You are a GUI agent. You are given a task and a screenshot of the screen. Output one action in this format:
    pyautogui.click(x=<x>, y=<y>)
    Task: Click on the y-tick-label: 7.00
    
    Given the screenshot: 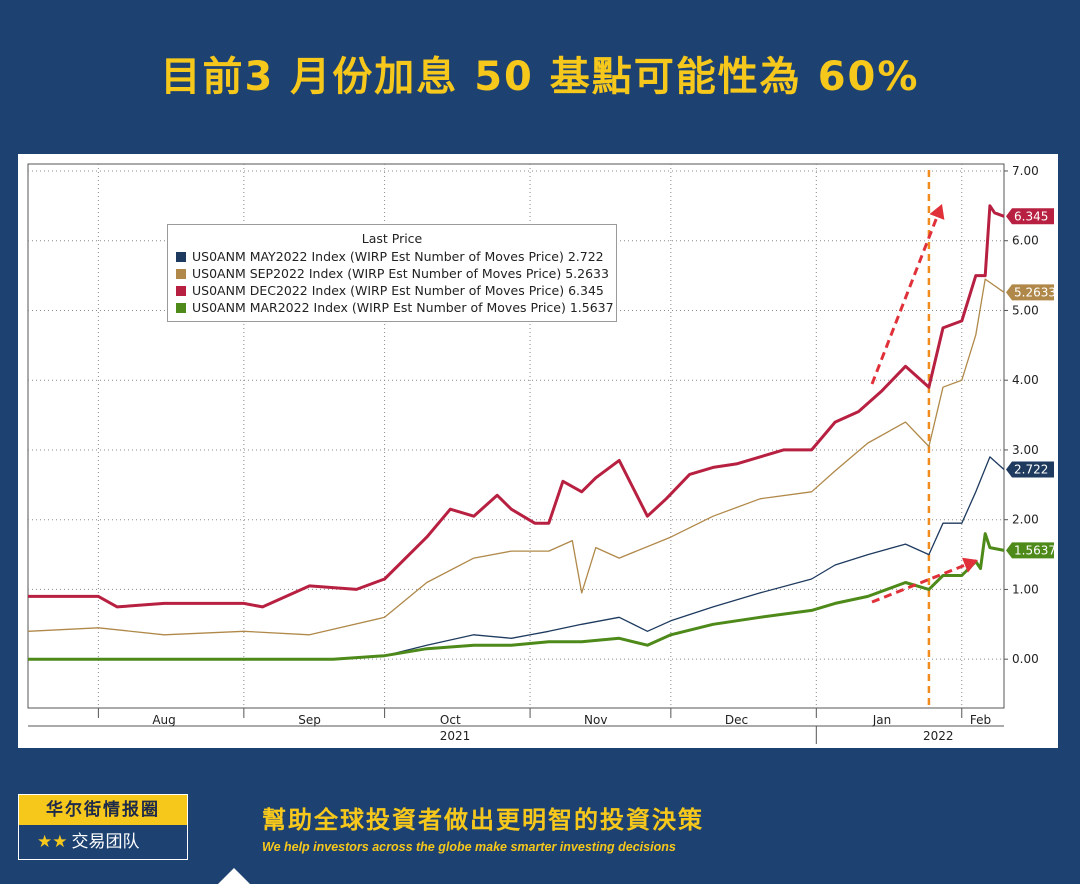 What is the action you would take?
    pyautogui.click(x=1025, y=171)
    